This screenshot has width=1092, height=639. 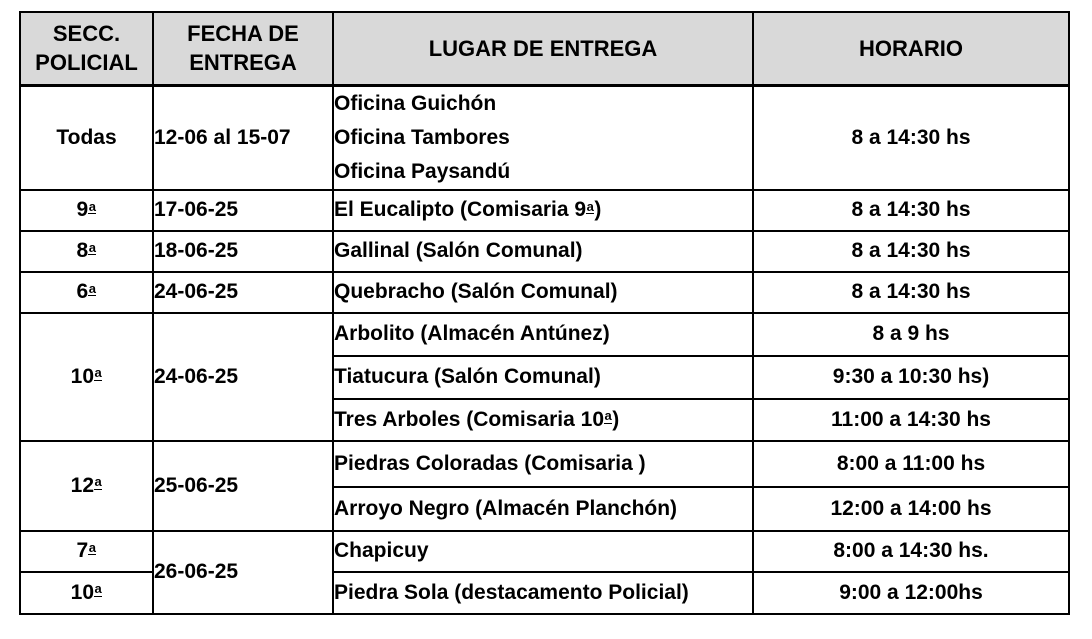 I want to click on cell-horario: 11:00 a 14:30 hs, so click(x=911, y=419).